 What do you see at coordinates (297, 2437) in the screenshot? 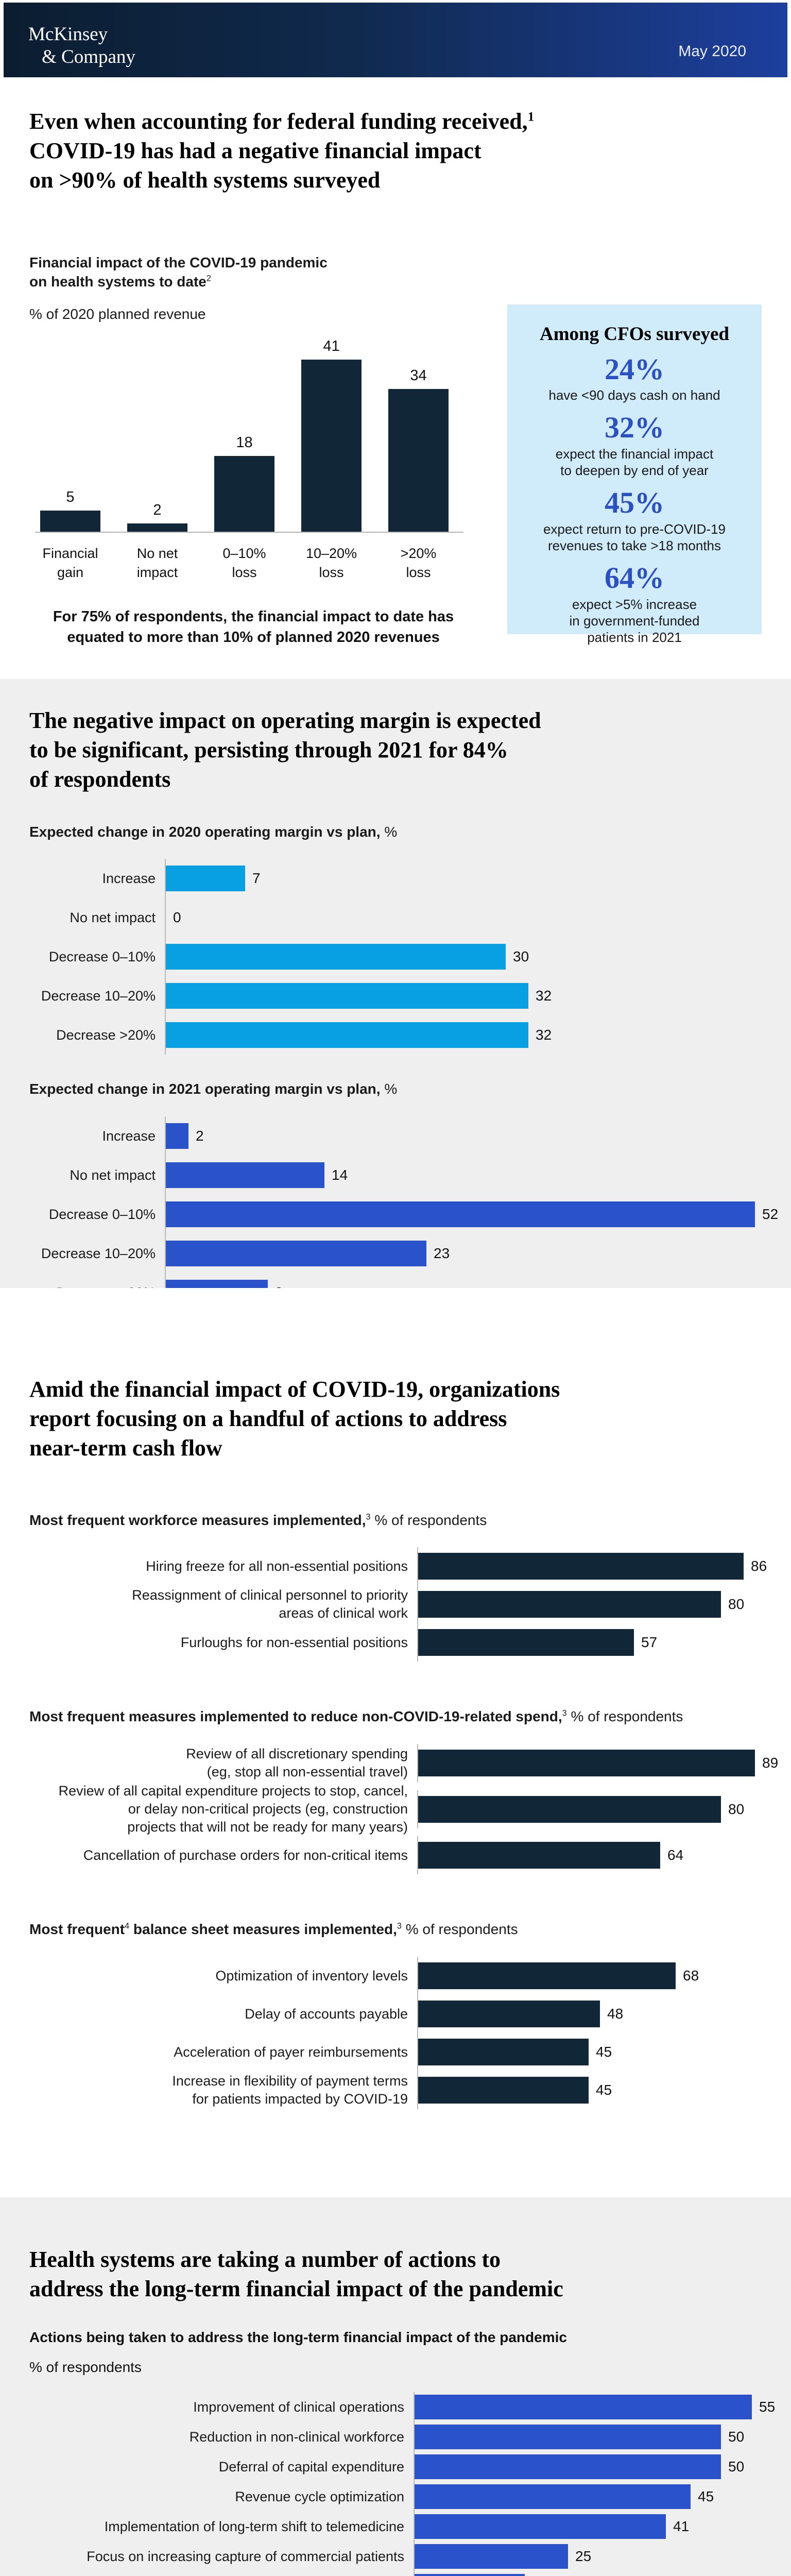
I see `category-label: Reduction in non-clinical workforce` at bounding box center [297, 2437].